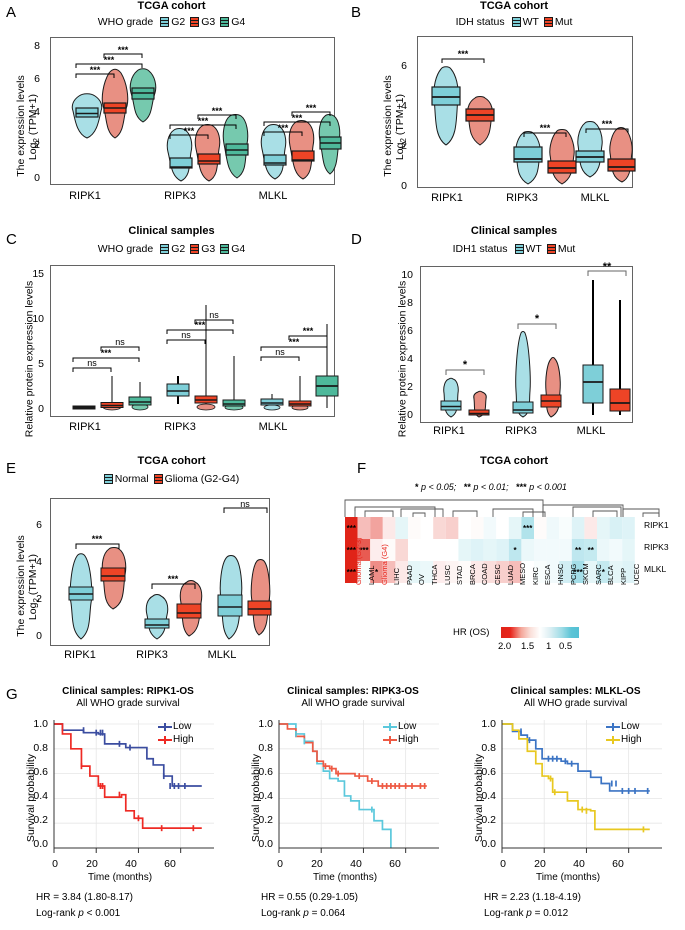 Image resolution: width=685 pixels, height=930 pixels. What do you see at coordinates (410, 331) in the screenshot?
I see `panel-d-ytick-6: 6` at bounding box center [410, 331].